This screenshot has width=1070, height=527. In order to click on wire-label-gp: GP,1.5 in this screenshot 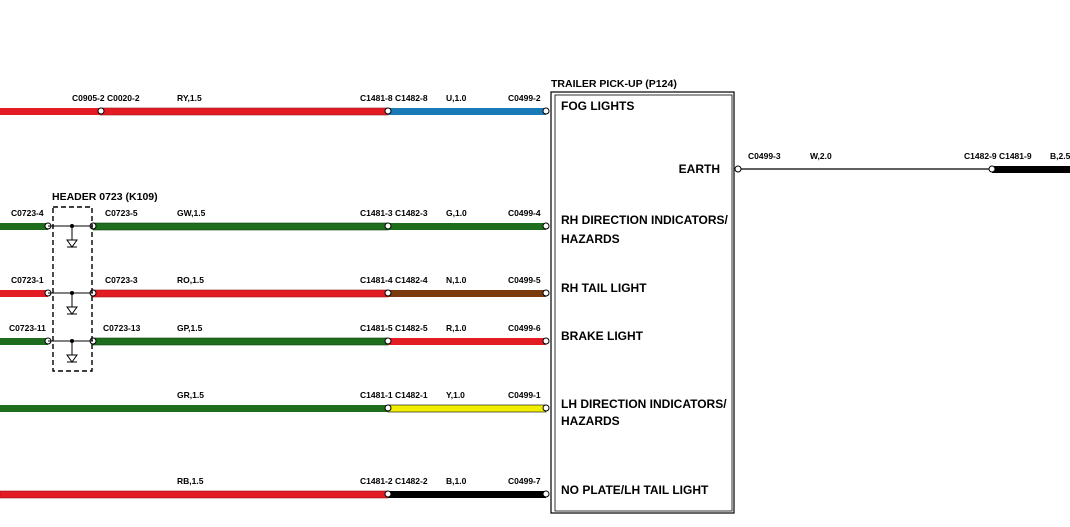, I will do `click(190, 328)`.